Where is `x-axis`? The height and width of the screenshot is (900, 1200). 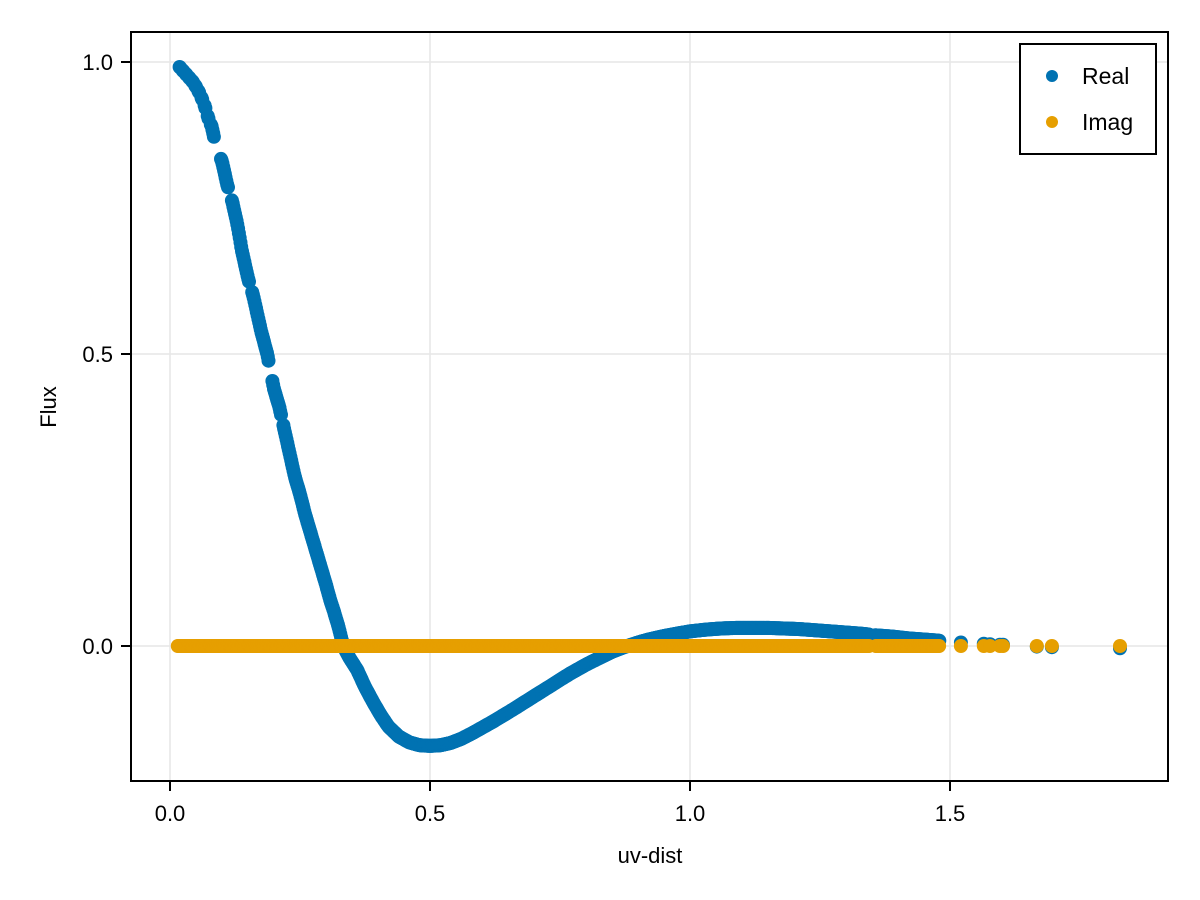 x-axis is located at coordinates (560, 786).